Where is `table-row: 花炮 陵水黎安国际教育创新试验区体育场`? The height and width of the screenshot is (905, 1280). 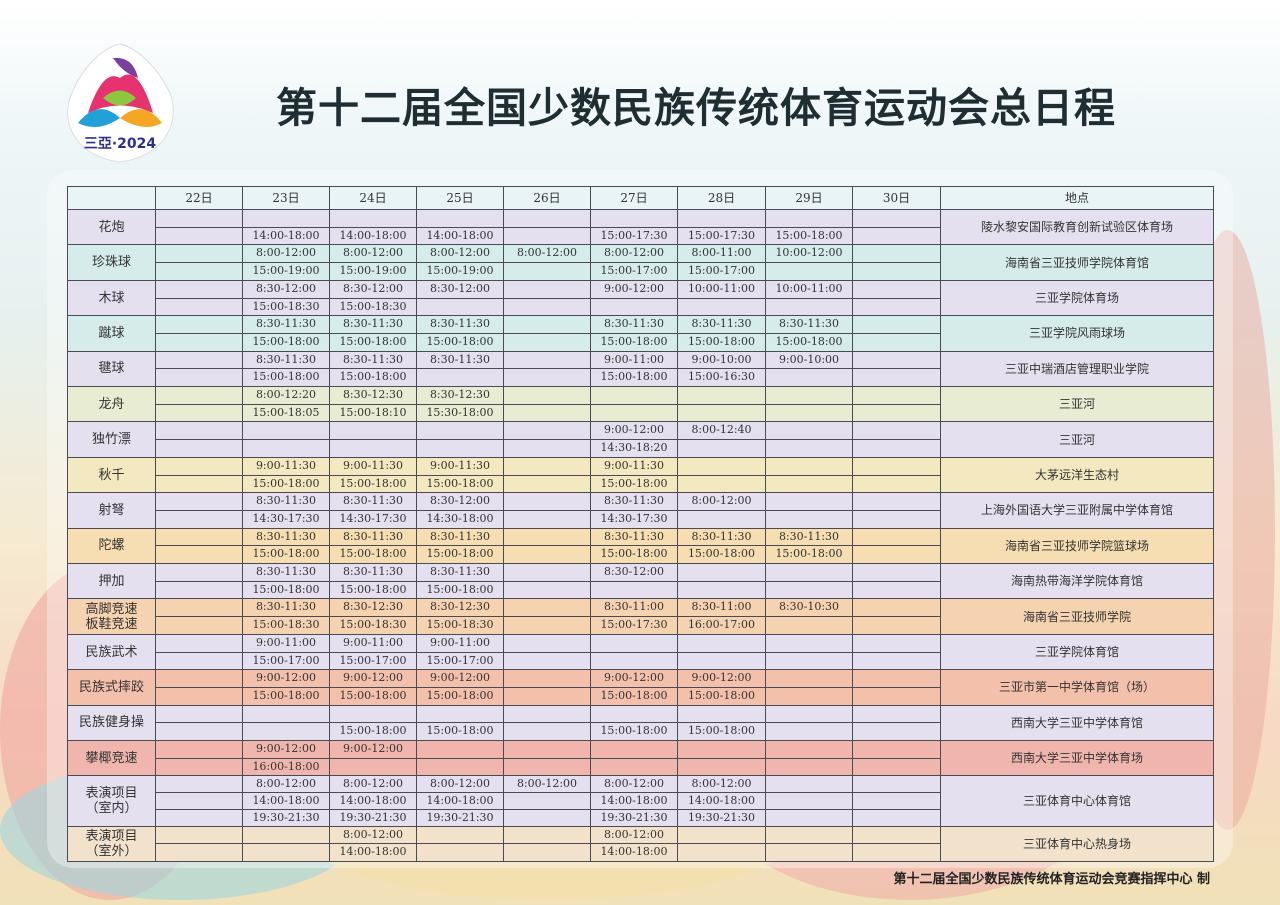
table-row: 花炮 陵水黎安国际教育创新试验区体育场 is located at coordinates (640, 227).